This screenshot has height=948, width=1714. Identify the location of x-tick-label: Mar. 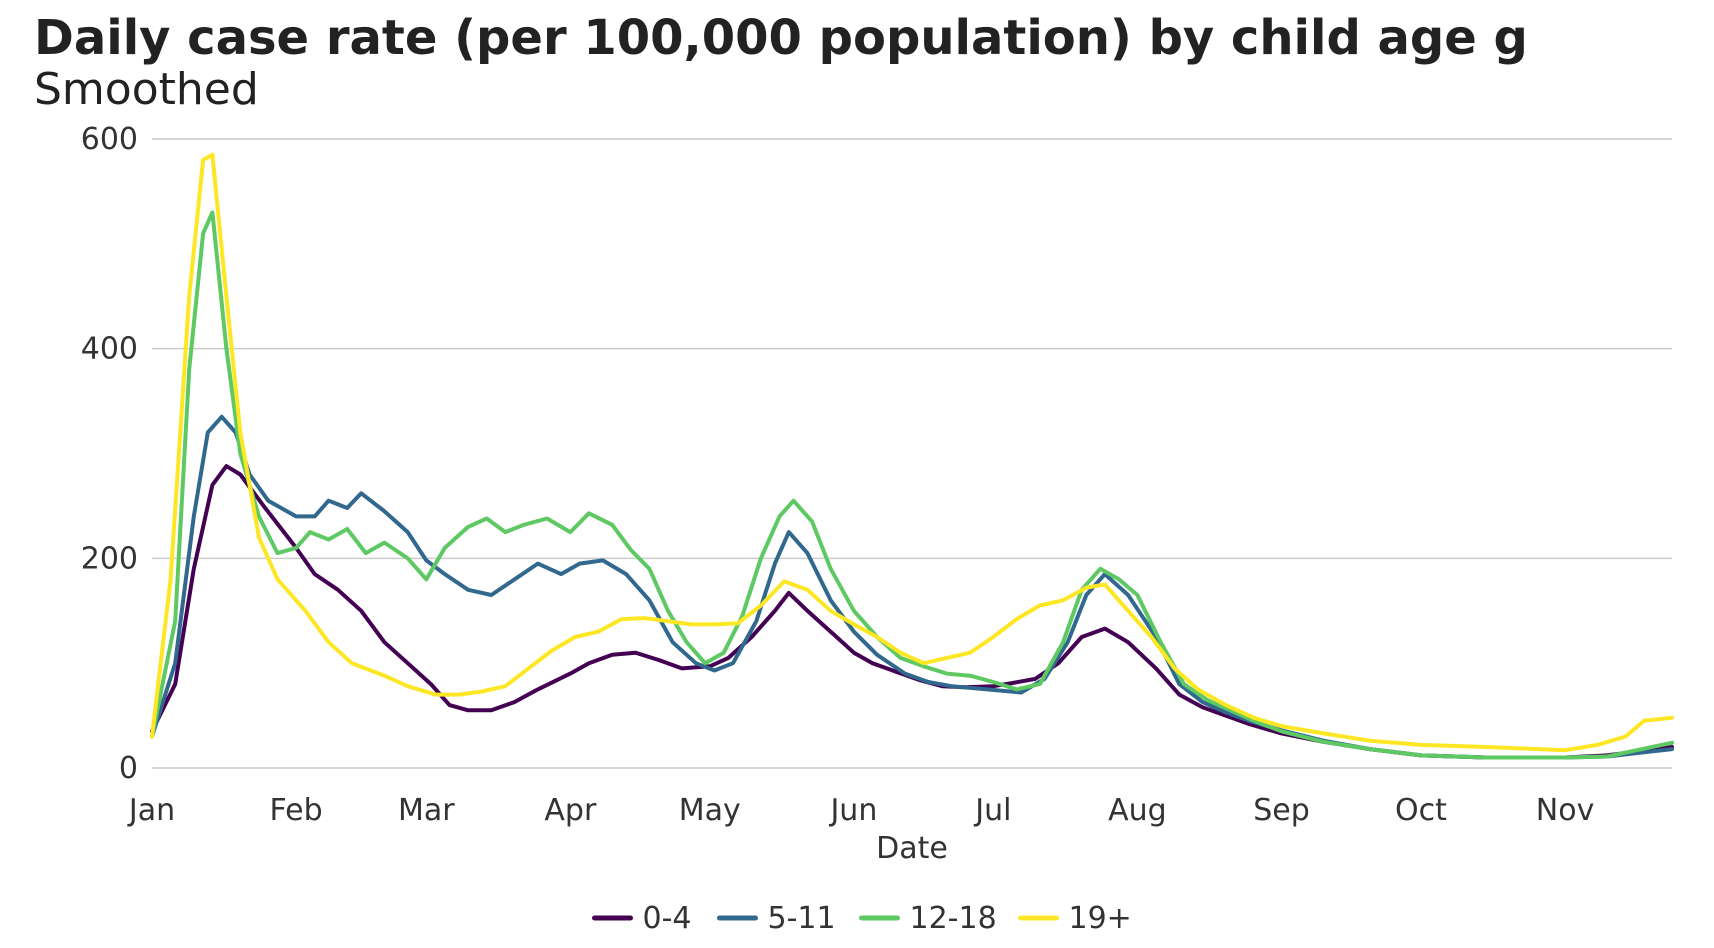
(426, 810).